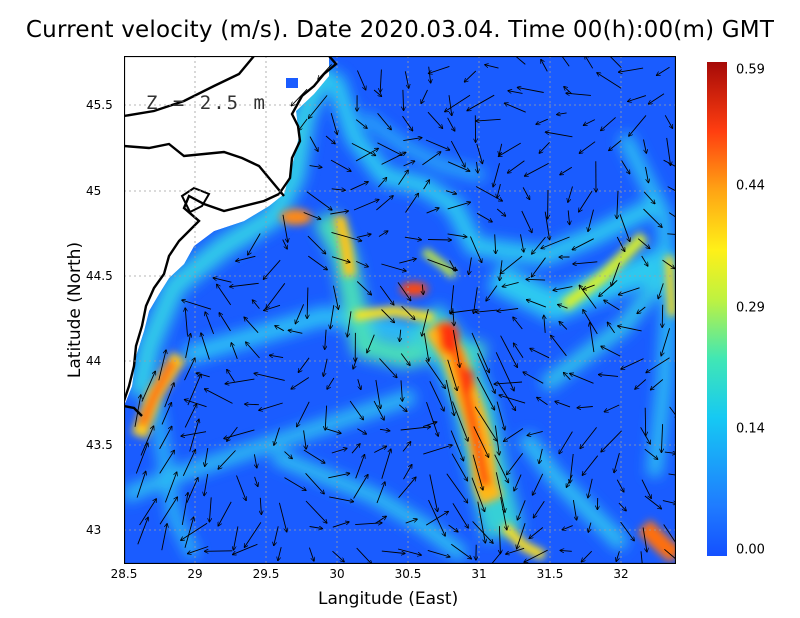 The height and width of the screenshot is (618, 800). What do you see at coordinates (226, 231) in the screenshot?
I see `land-coastline` at bounding box center [226, 231].